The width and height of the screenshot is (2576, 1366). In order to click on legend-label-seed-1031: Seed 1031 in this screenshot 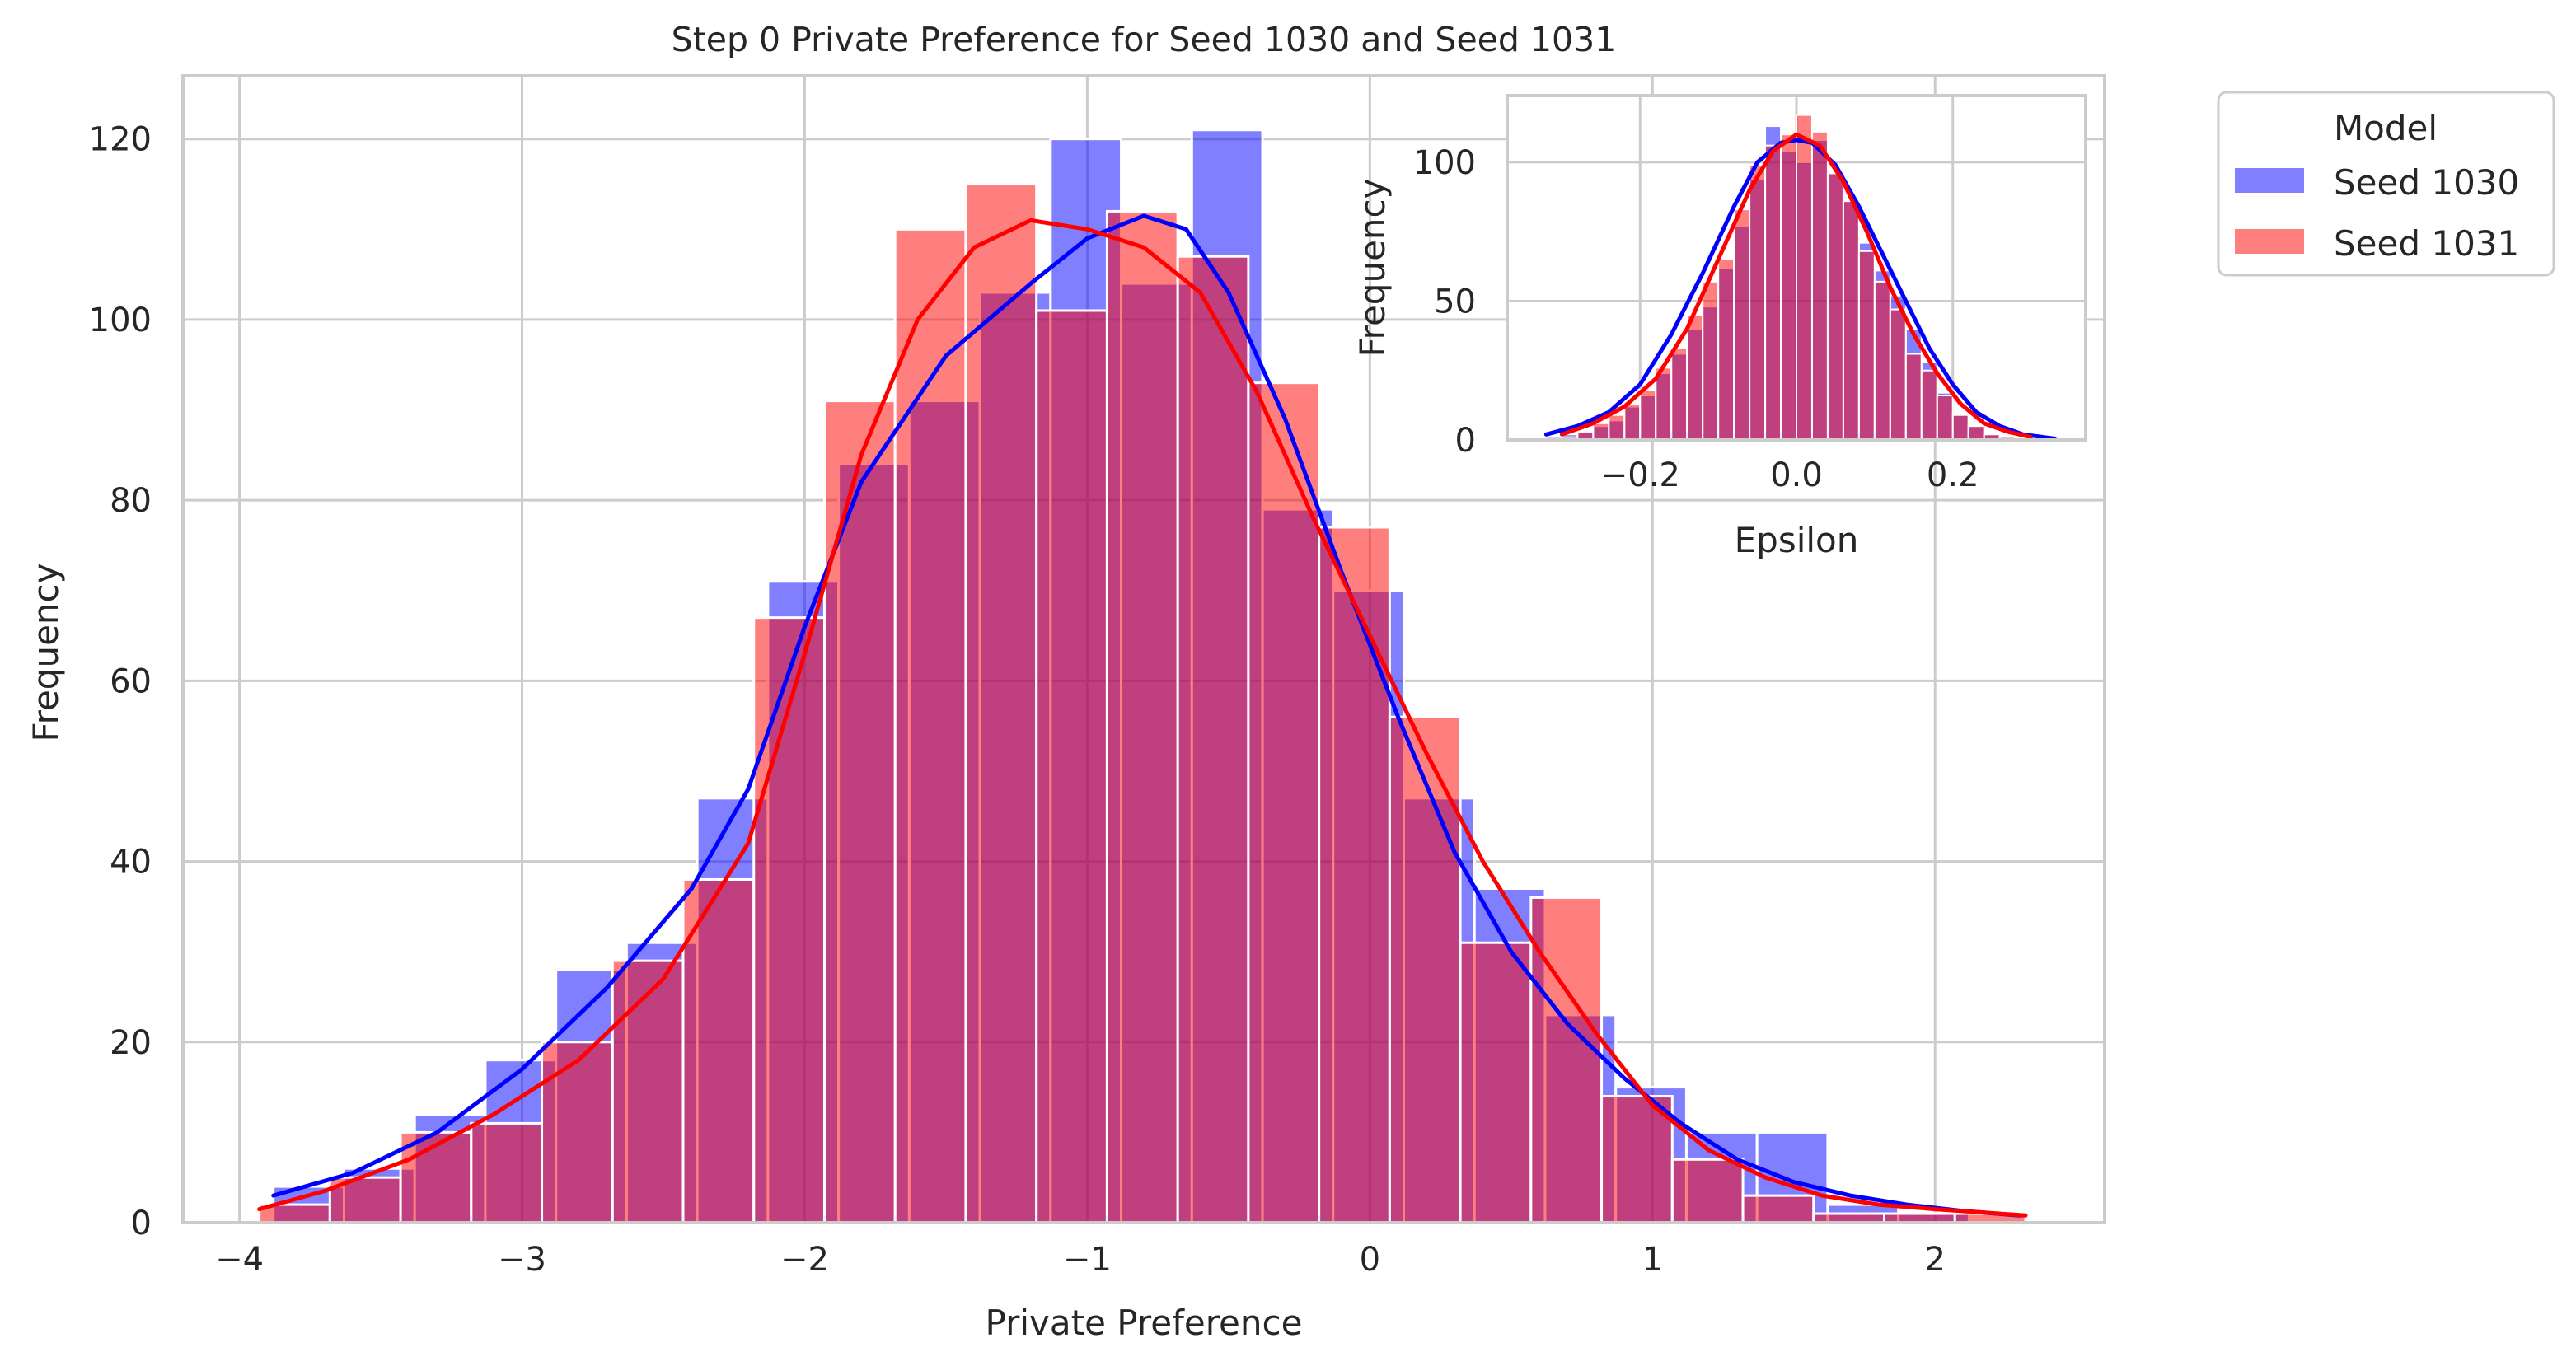, I will do `click(2426, 243)`.